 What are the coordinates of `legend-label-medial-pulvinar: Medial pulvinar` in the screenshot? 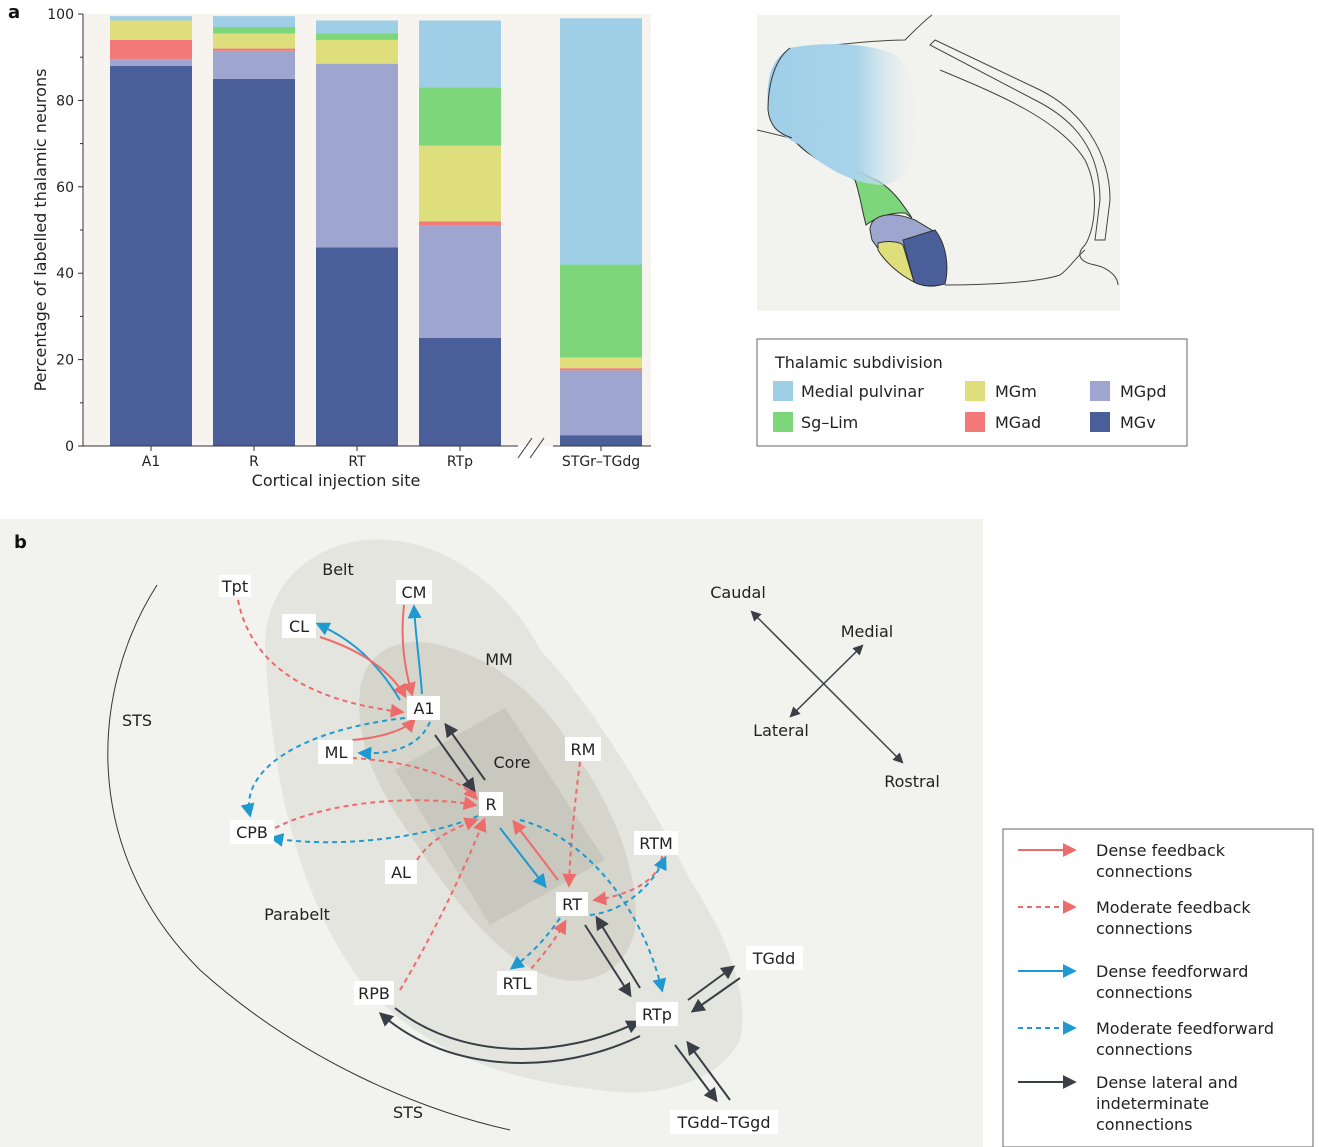 It's located at (862, 391).